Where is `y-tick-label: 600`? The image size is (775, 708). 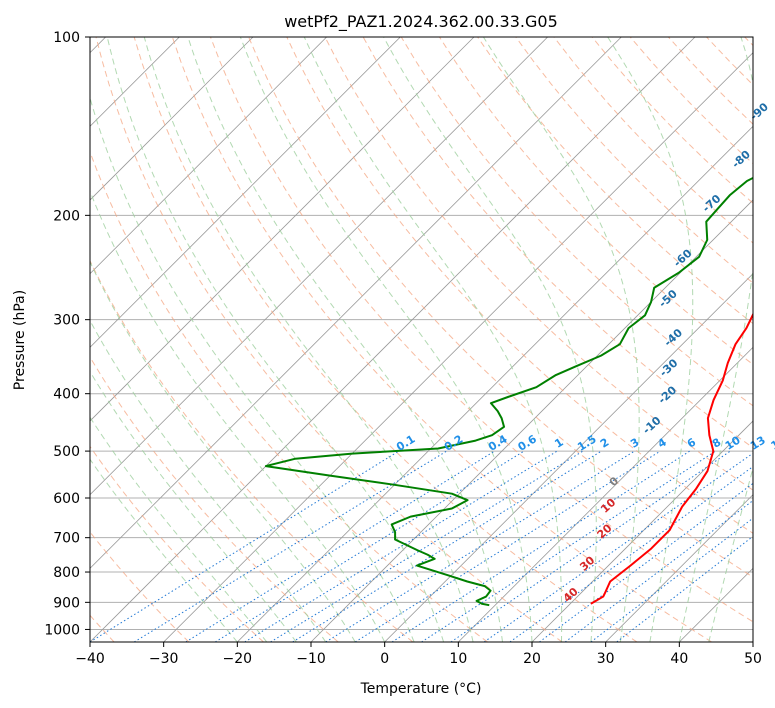 y-tick-label: 600 is located at coordinates (66, 499).